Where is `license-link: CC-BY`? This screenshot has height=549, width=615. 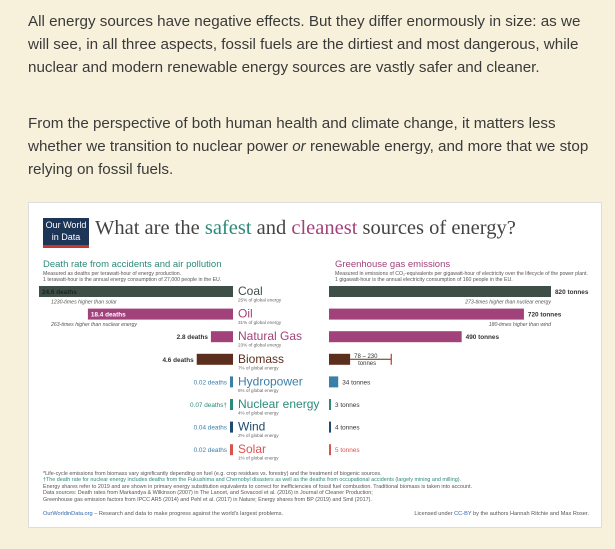
license-link: CC-BY is located at coordinates (463, 514).